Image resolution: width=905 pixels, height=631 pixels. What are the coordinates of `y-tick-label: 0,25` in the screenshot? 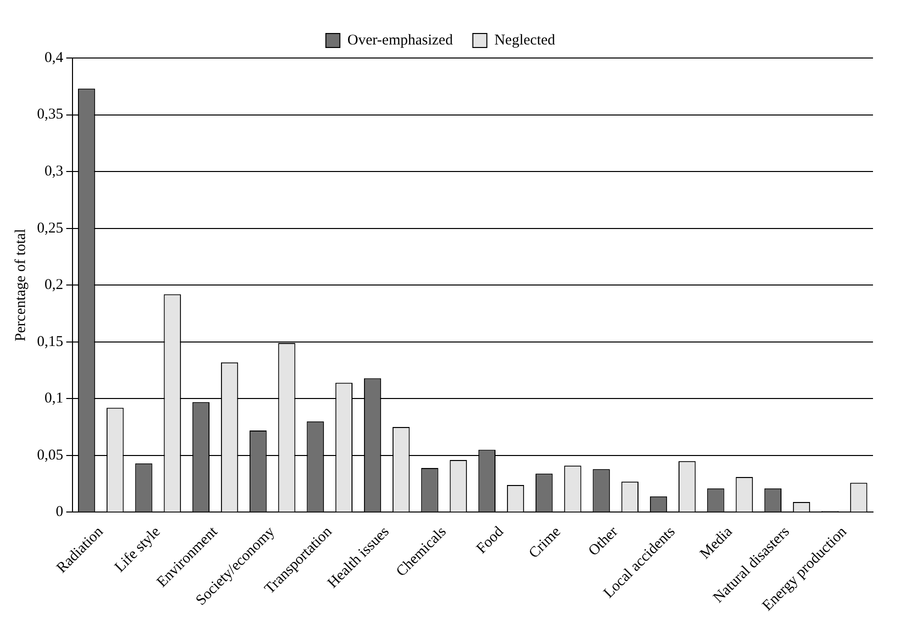 It's located at (50, 228).